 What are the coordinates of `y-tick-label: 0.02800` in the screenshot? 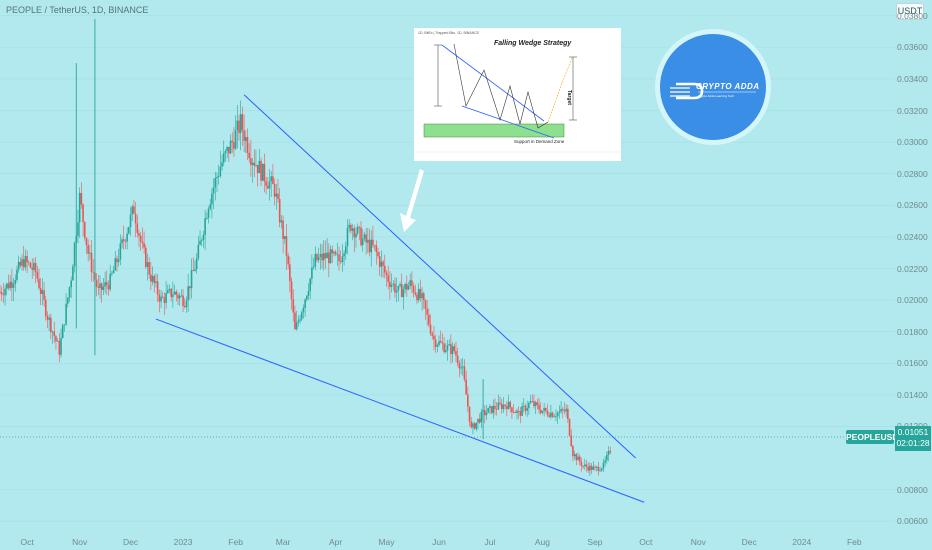 It's located at (912, 173).